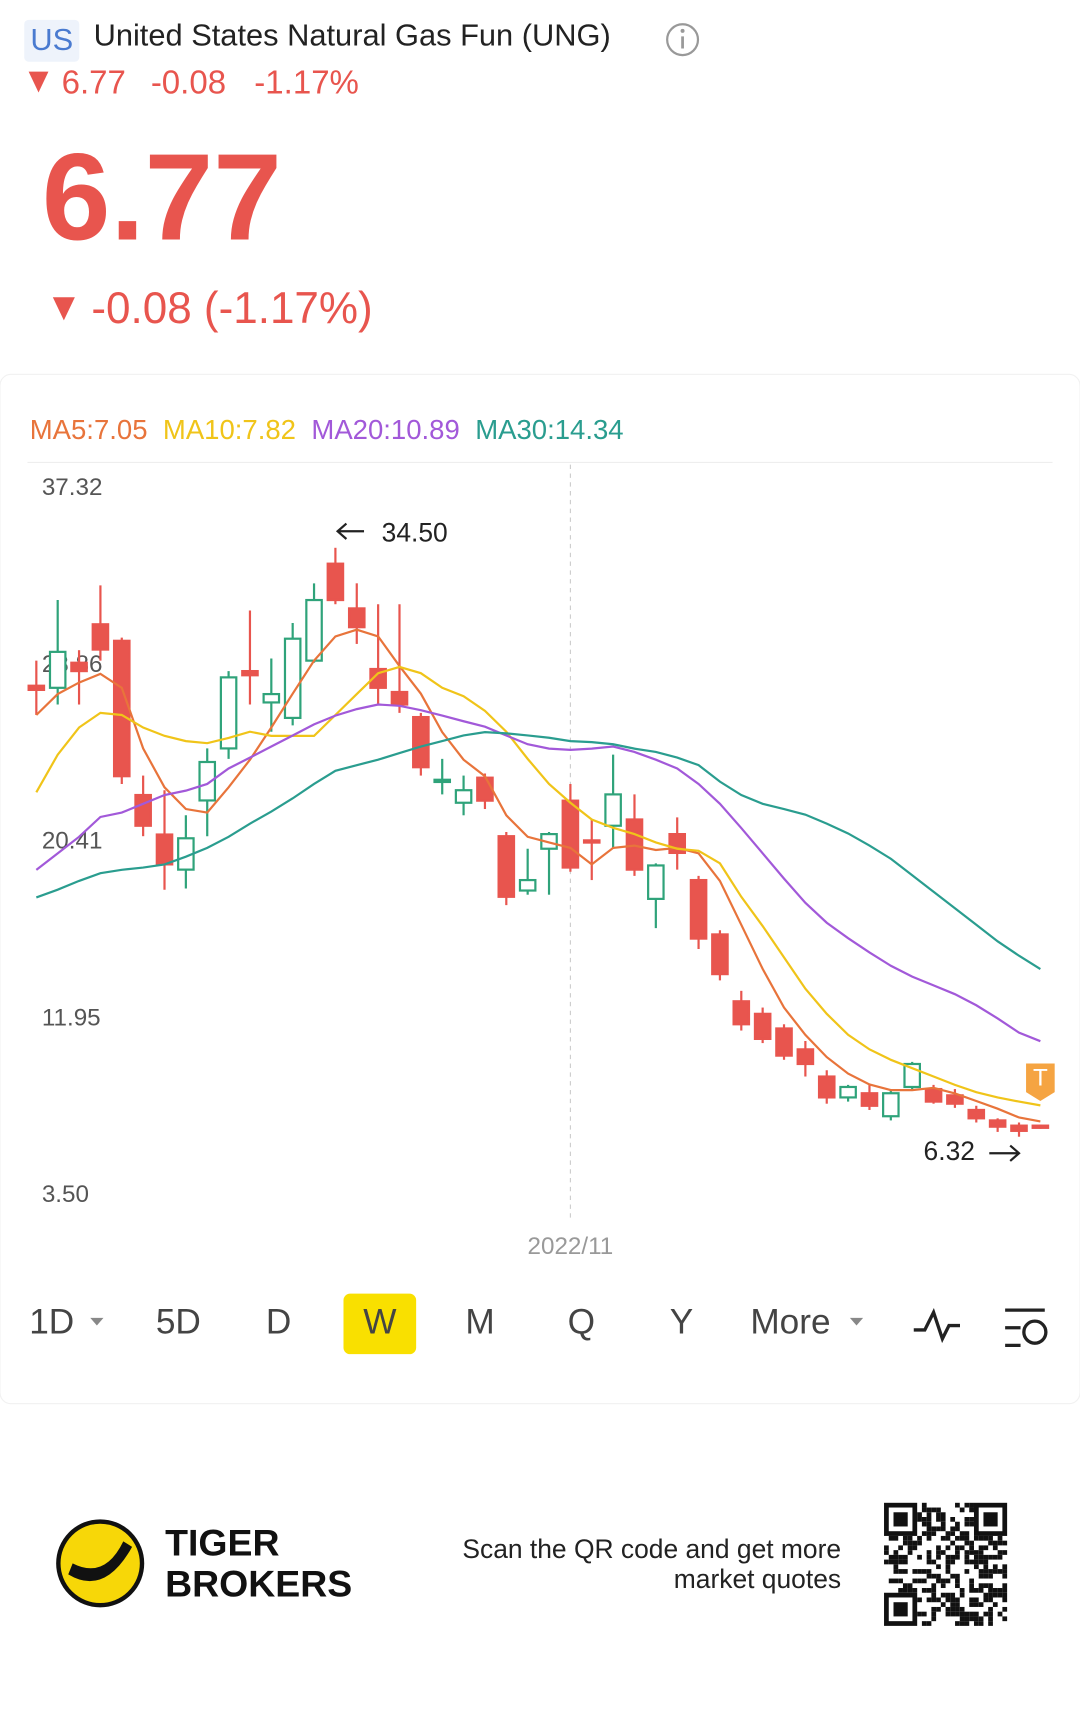  What do you see at coordinates (651, 1549) in the screenshot?
I see `promo: Scan the QR code and get more` at bounding box center [651, 1549].